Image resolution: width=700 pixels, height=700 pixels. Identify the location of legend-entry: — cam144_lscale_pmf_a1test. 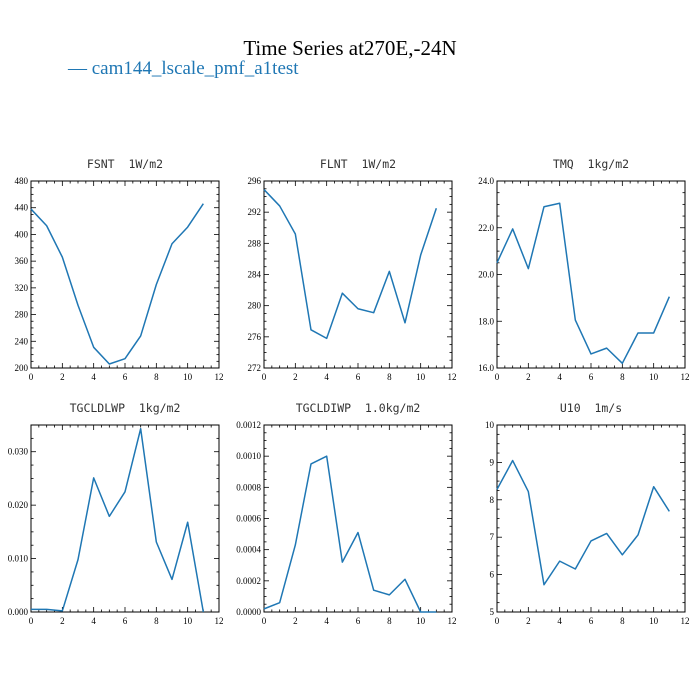
(183, 68).